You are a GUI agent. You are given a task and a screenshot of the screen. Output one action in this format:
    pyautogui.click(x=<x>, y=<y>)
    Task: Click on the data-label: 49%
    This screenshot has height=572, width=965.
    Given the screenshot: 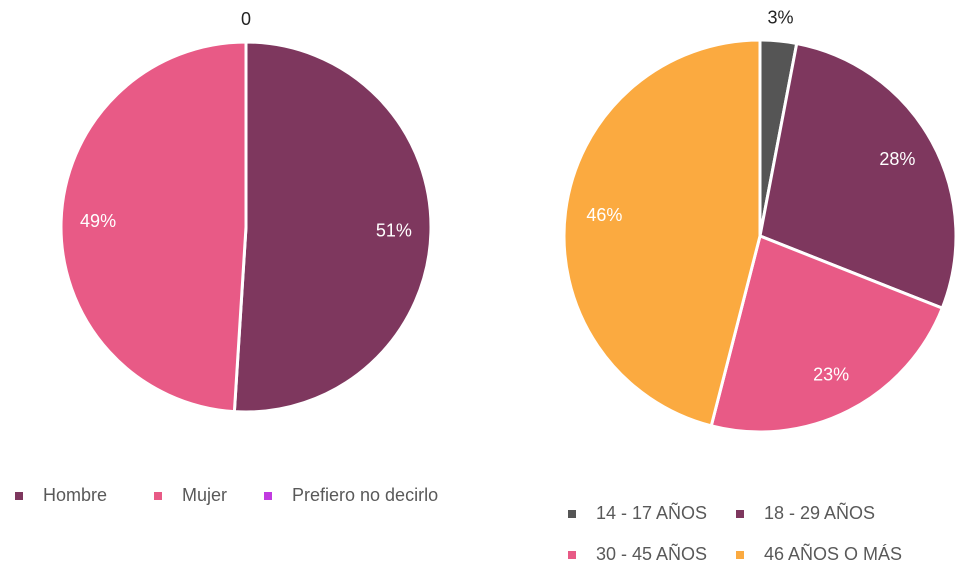 What is the action you would take?
    pyautogui.click(x=98, y=221)
    